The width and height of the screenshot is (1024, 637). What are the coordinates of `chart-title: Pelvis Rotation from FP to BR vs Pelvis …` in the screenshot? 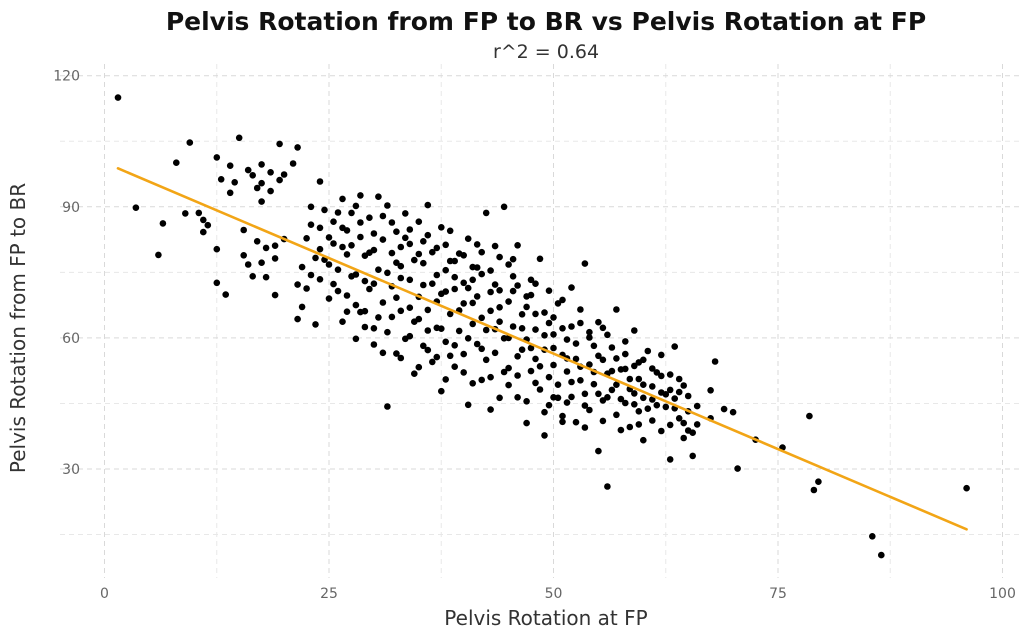 It's located at (546, 21).